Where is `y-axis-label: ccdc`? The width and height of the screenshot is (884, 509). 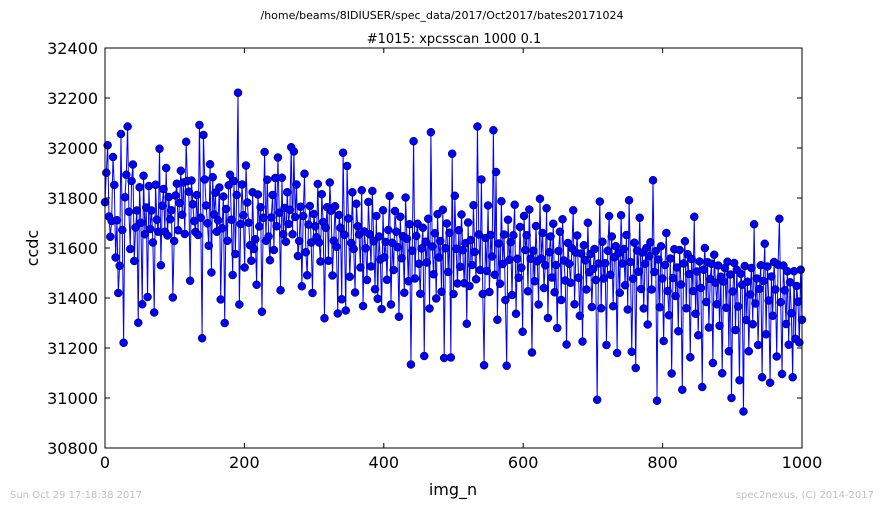
y-axis-label: ccdc is located at coordinates (32, 248).